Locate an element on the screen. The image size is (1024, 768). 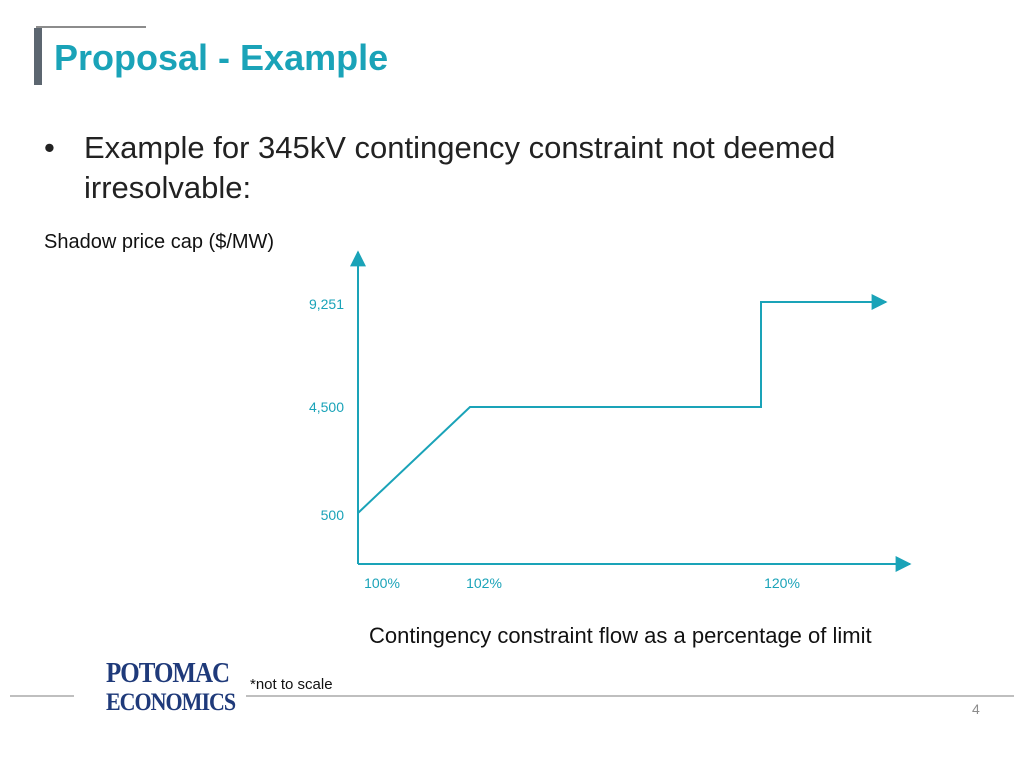
x-tick-label: 100% is located at coordinates (382, 583).